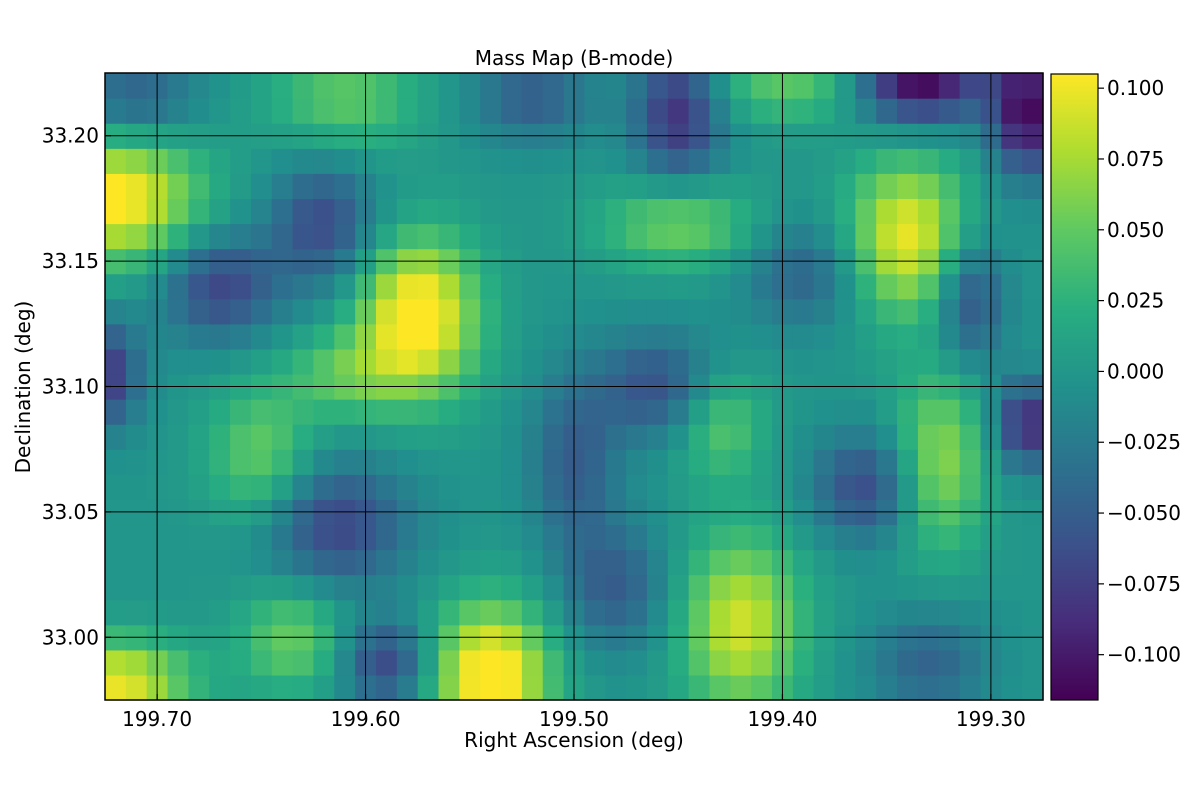 The image size is (1200, 800). Describe the element at coordinates (1144, 513) in the screenshot. I see `colorbar-tick-label: −0.050` at that location.